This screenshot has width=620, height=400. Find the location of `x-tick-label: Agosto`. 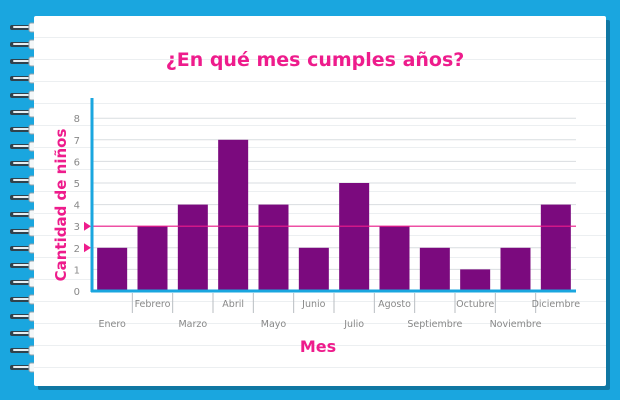

x-tick-label: Agosto is located at coordinates (394, 304).